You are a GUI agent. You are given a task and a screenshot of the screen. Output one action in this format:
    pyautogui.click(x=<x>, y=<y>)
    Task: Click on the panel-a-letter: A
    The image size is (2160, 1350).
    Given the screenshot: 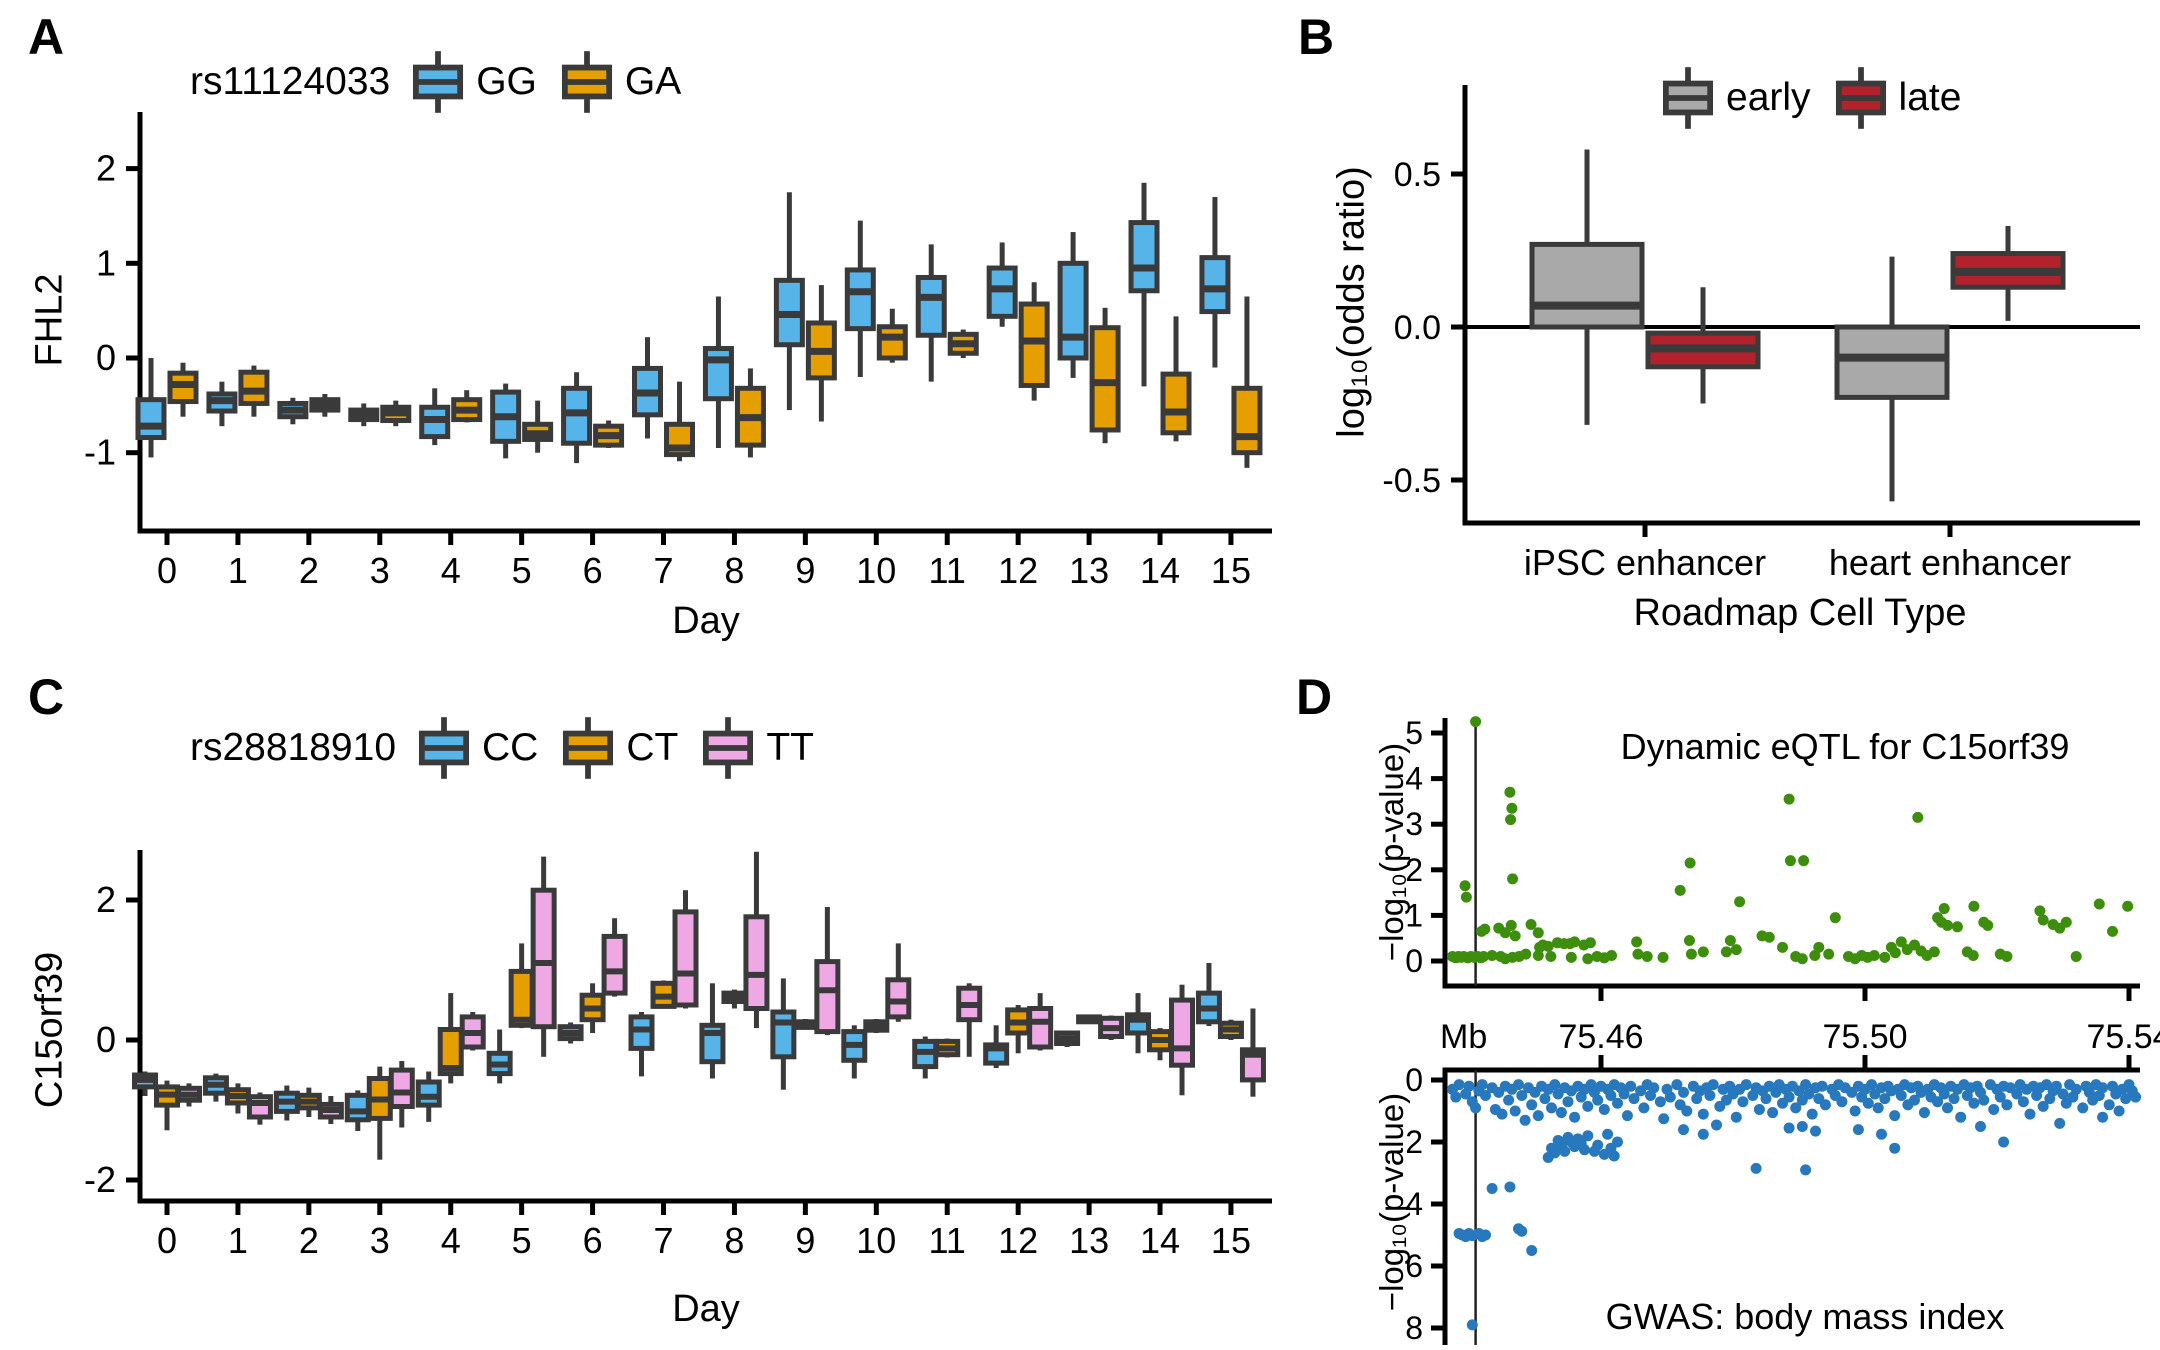 What is the action you would take?
    pyautogui.click(x=46, y=37)
    